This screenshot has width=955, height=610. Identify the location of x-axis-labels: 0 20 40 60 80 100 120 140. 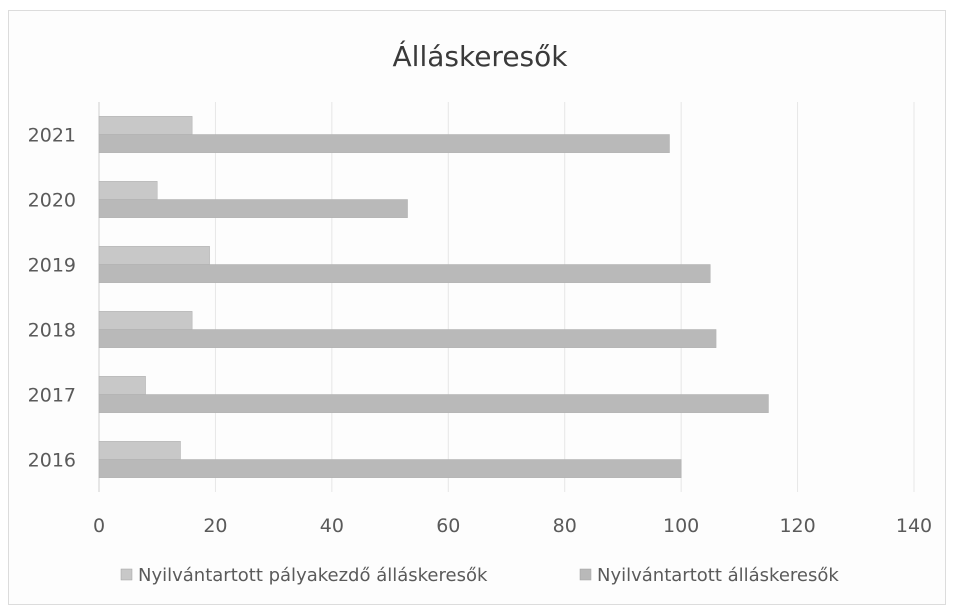
(512, 526).